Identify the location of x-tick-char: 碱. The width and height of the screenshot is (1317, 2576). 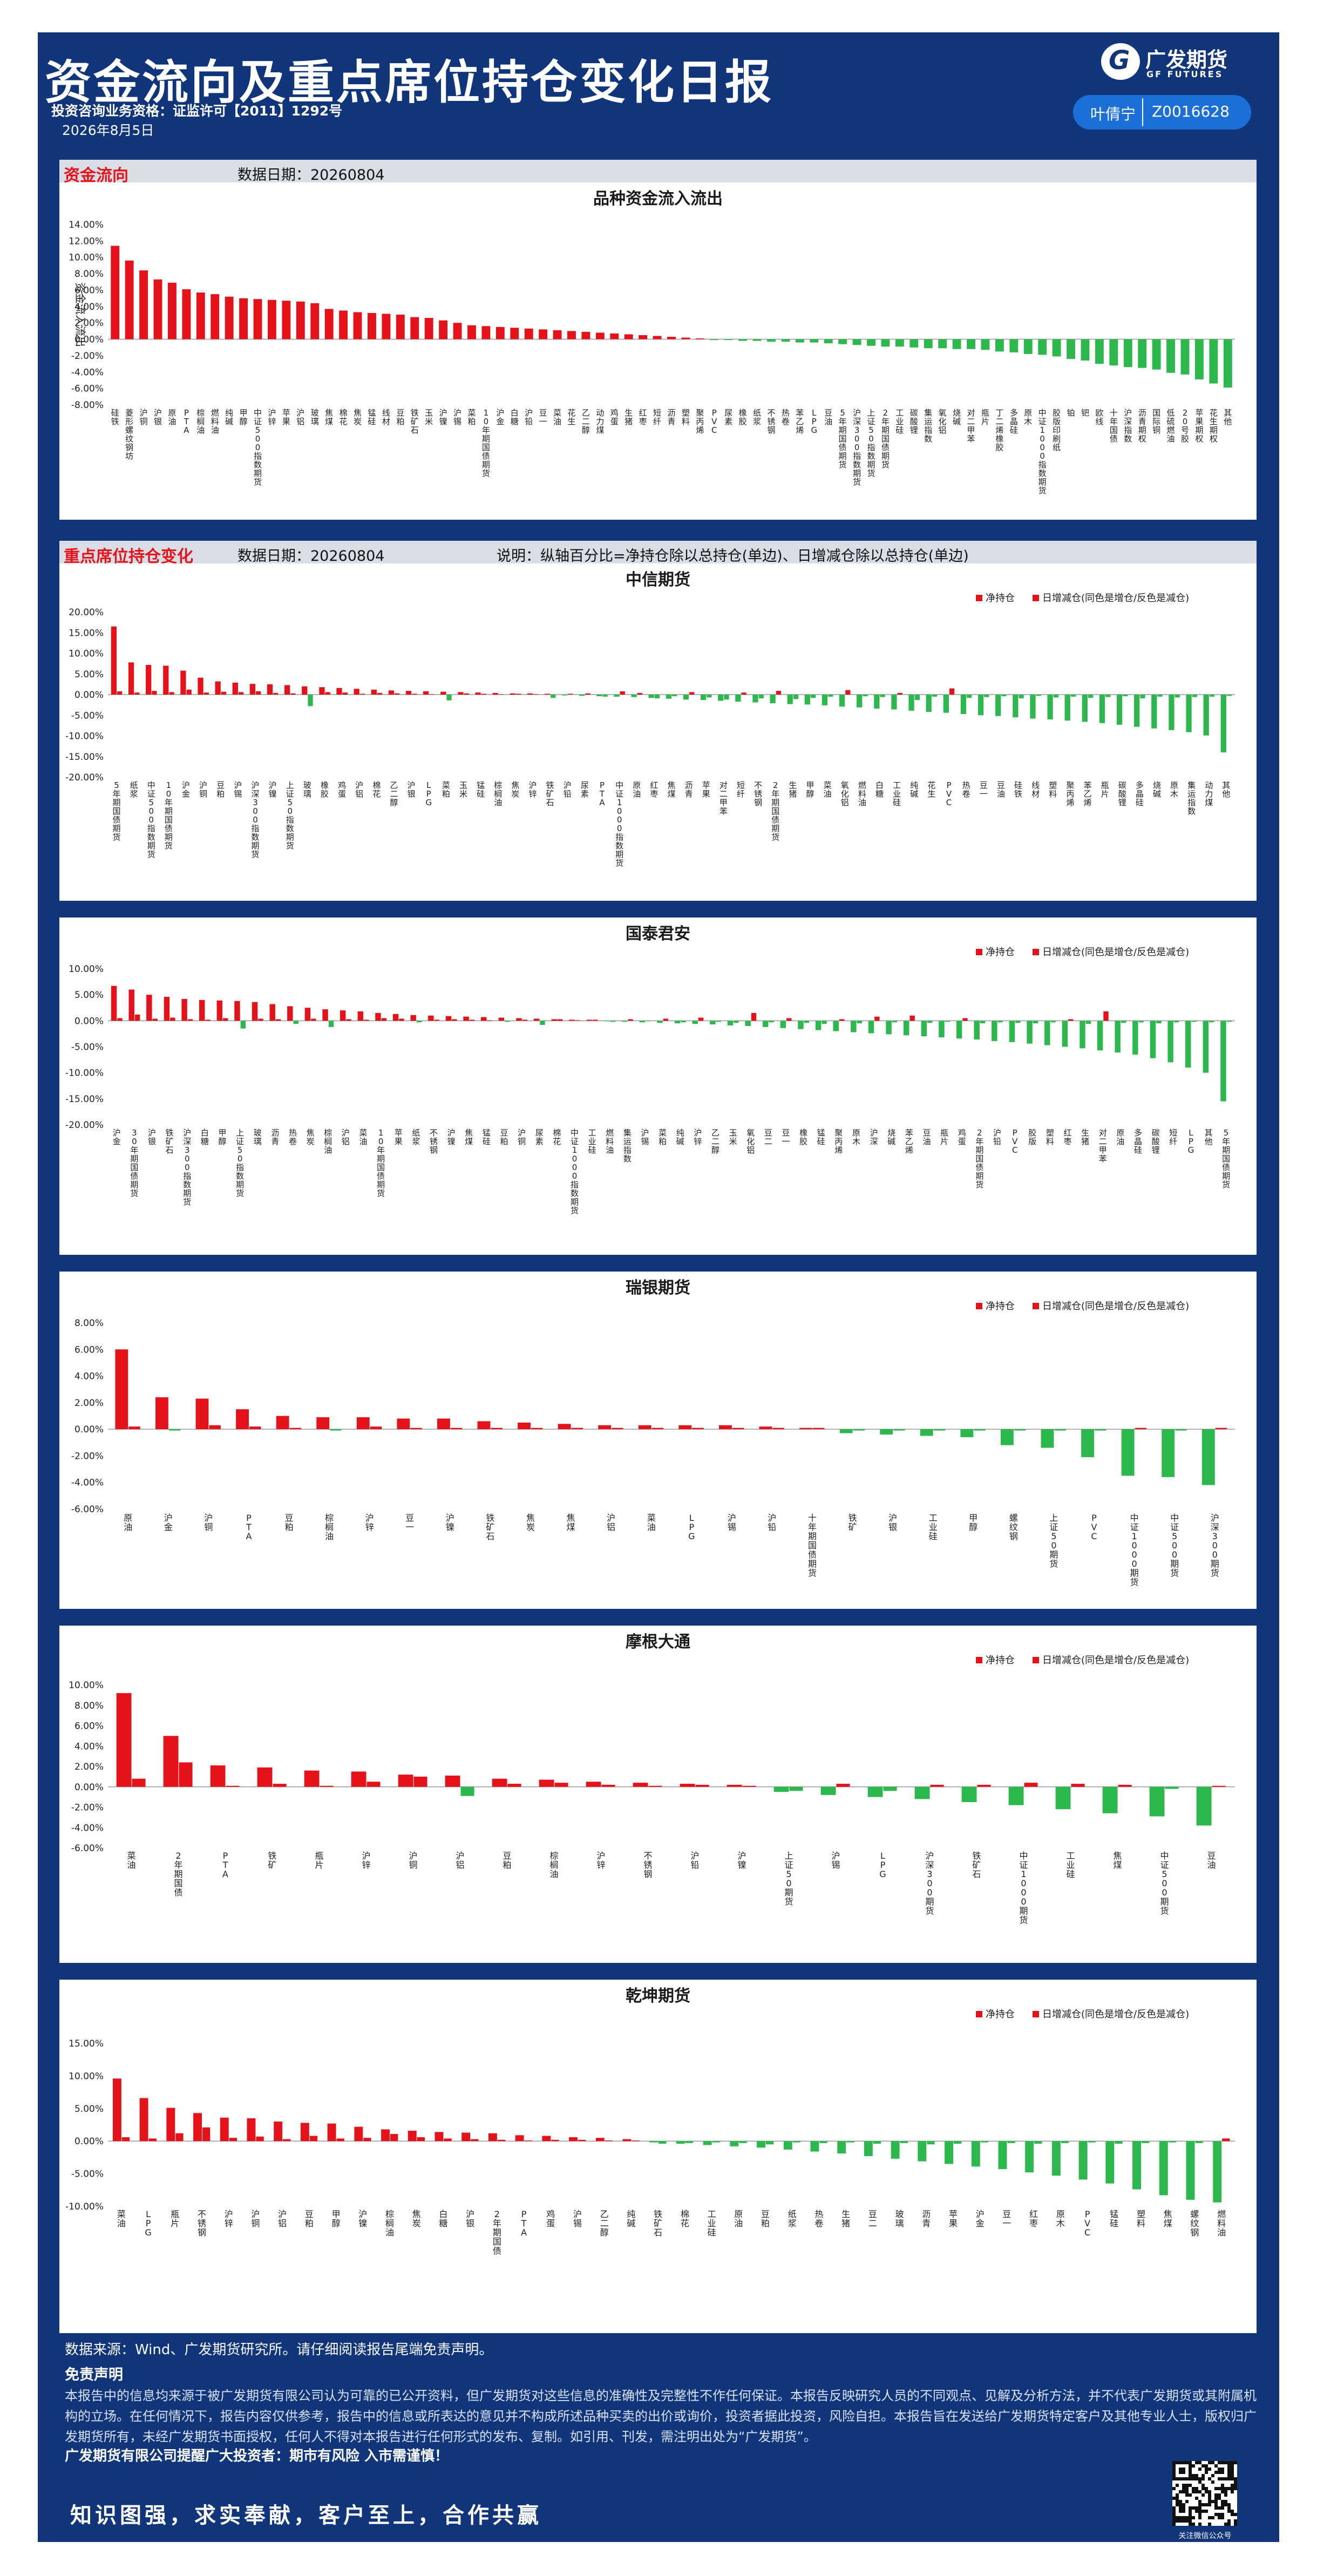
(631, 2223).